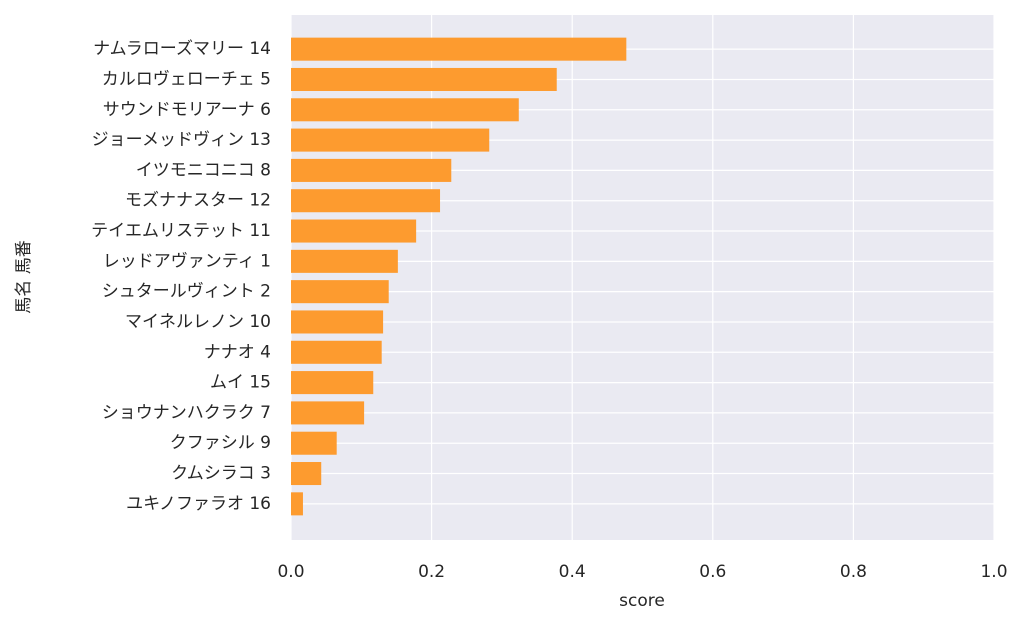 The height and width of the screenshot is (627, 1024). What do you see at coordinates (24, 276) in the screenshot?
I see `y-axis-label: 馬名 馬番` at bounding box center [24, 276].